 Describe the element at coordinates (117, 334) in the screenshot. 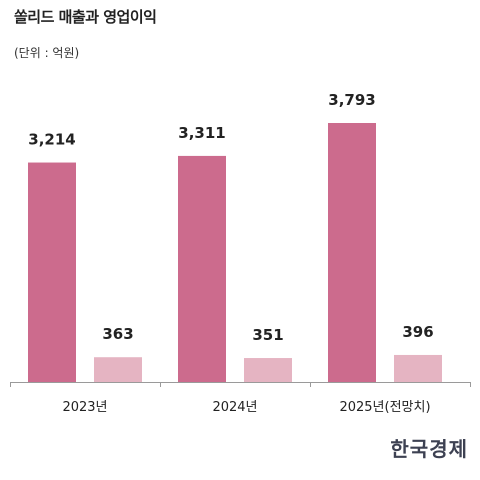

I see `bar-value-label: 363` at that location.